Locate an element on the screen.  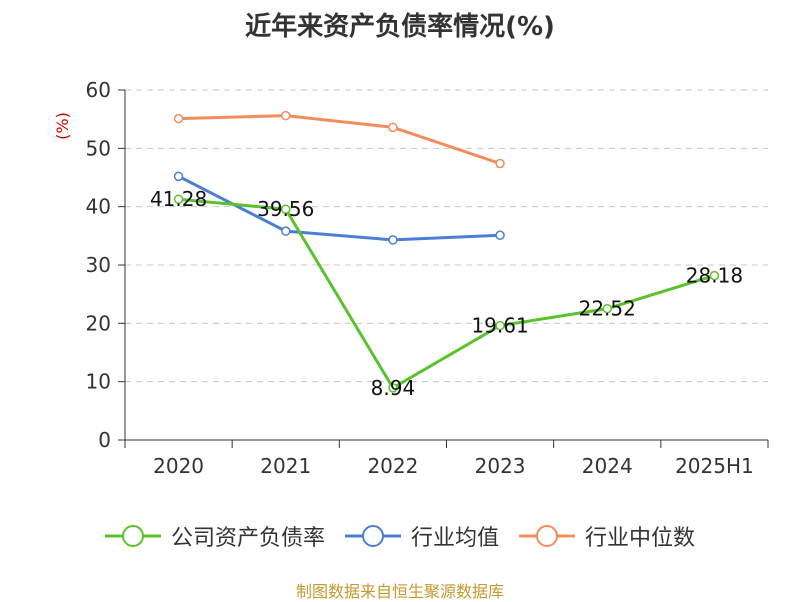
source-note: 制图数据来自恒生聚源数据库 is located at coordinates (399, 591).